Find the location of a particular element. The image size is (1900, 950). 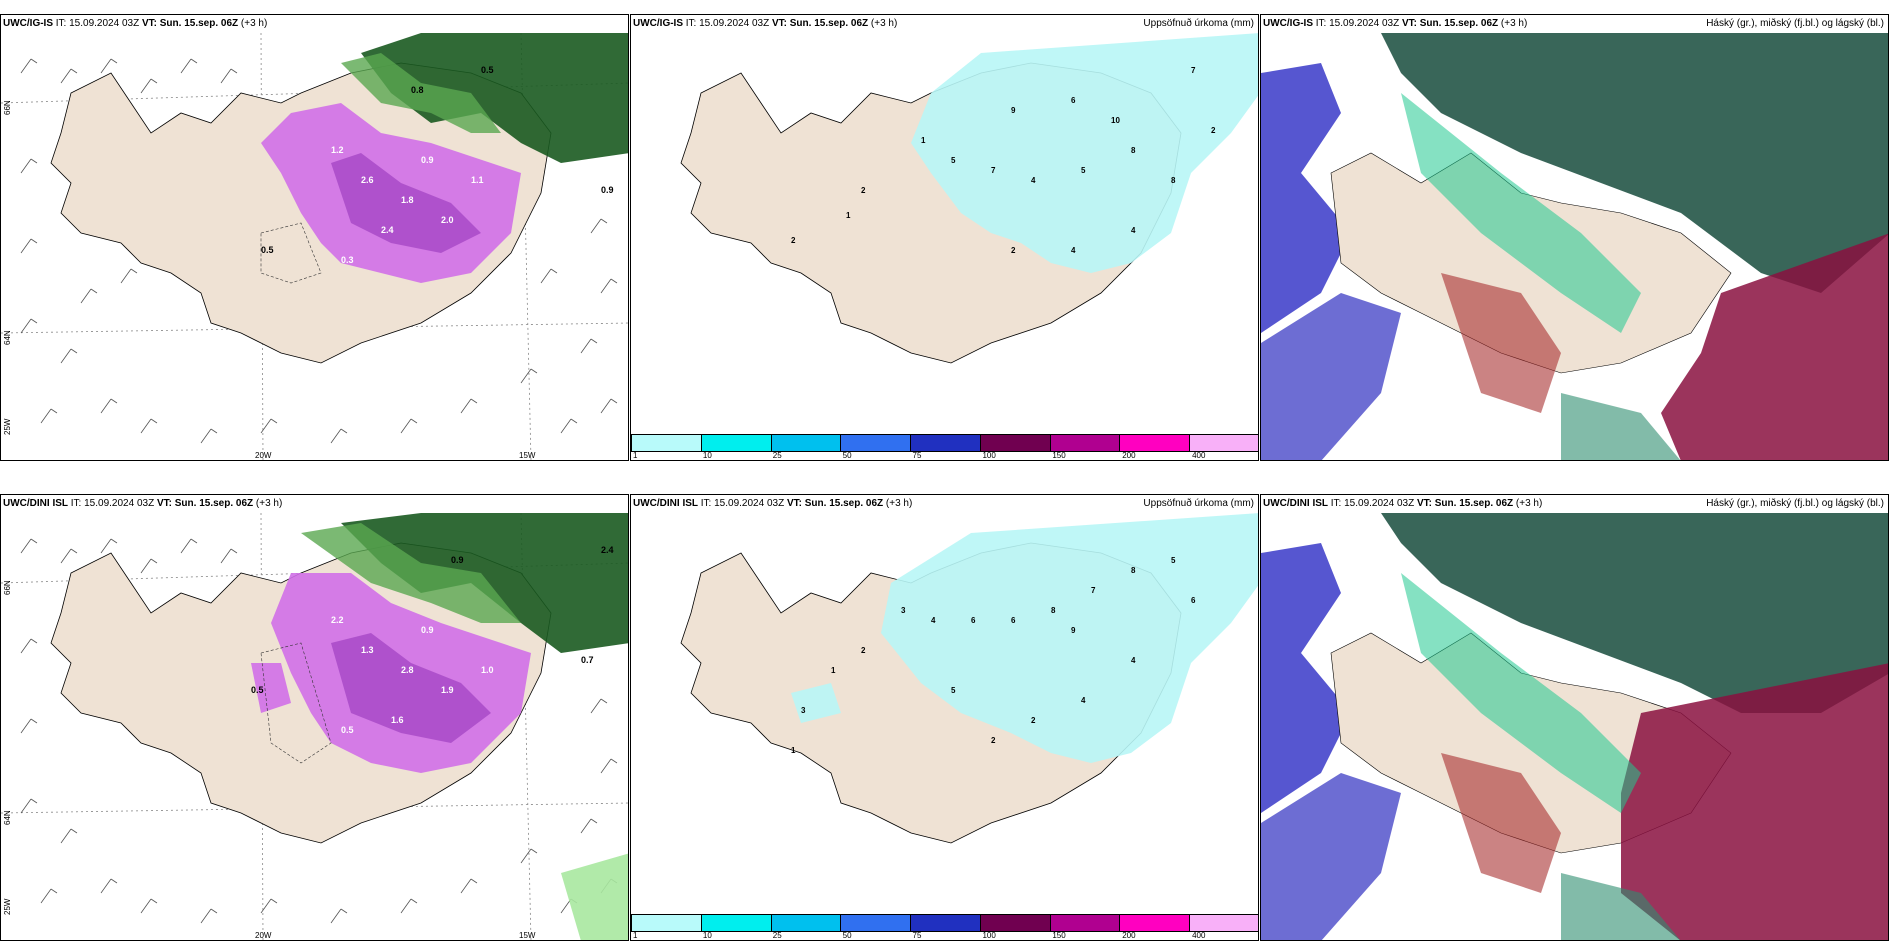

cloud-map is located at coordinates (1574, 246).